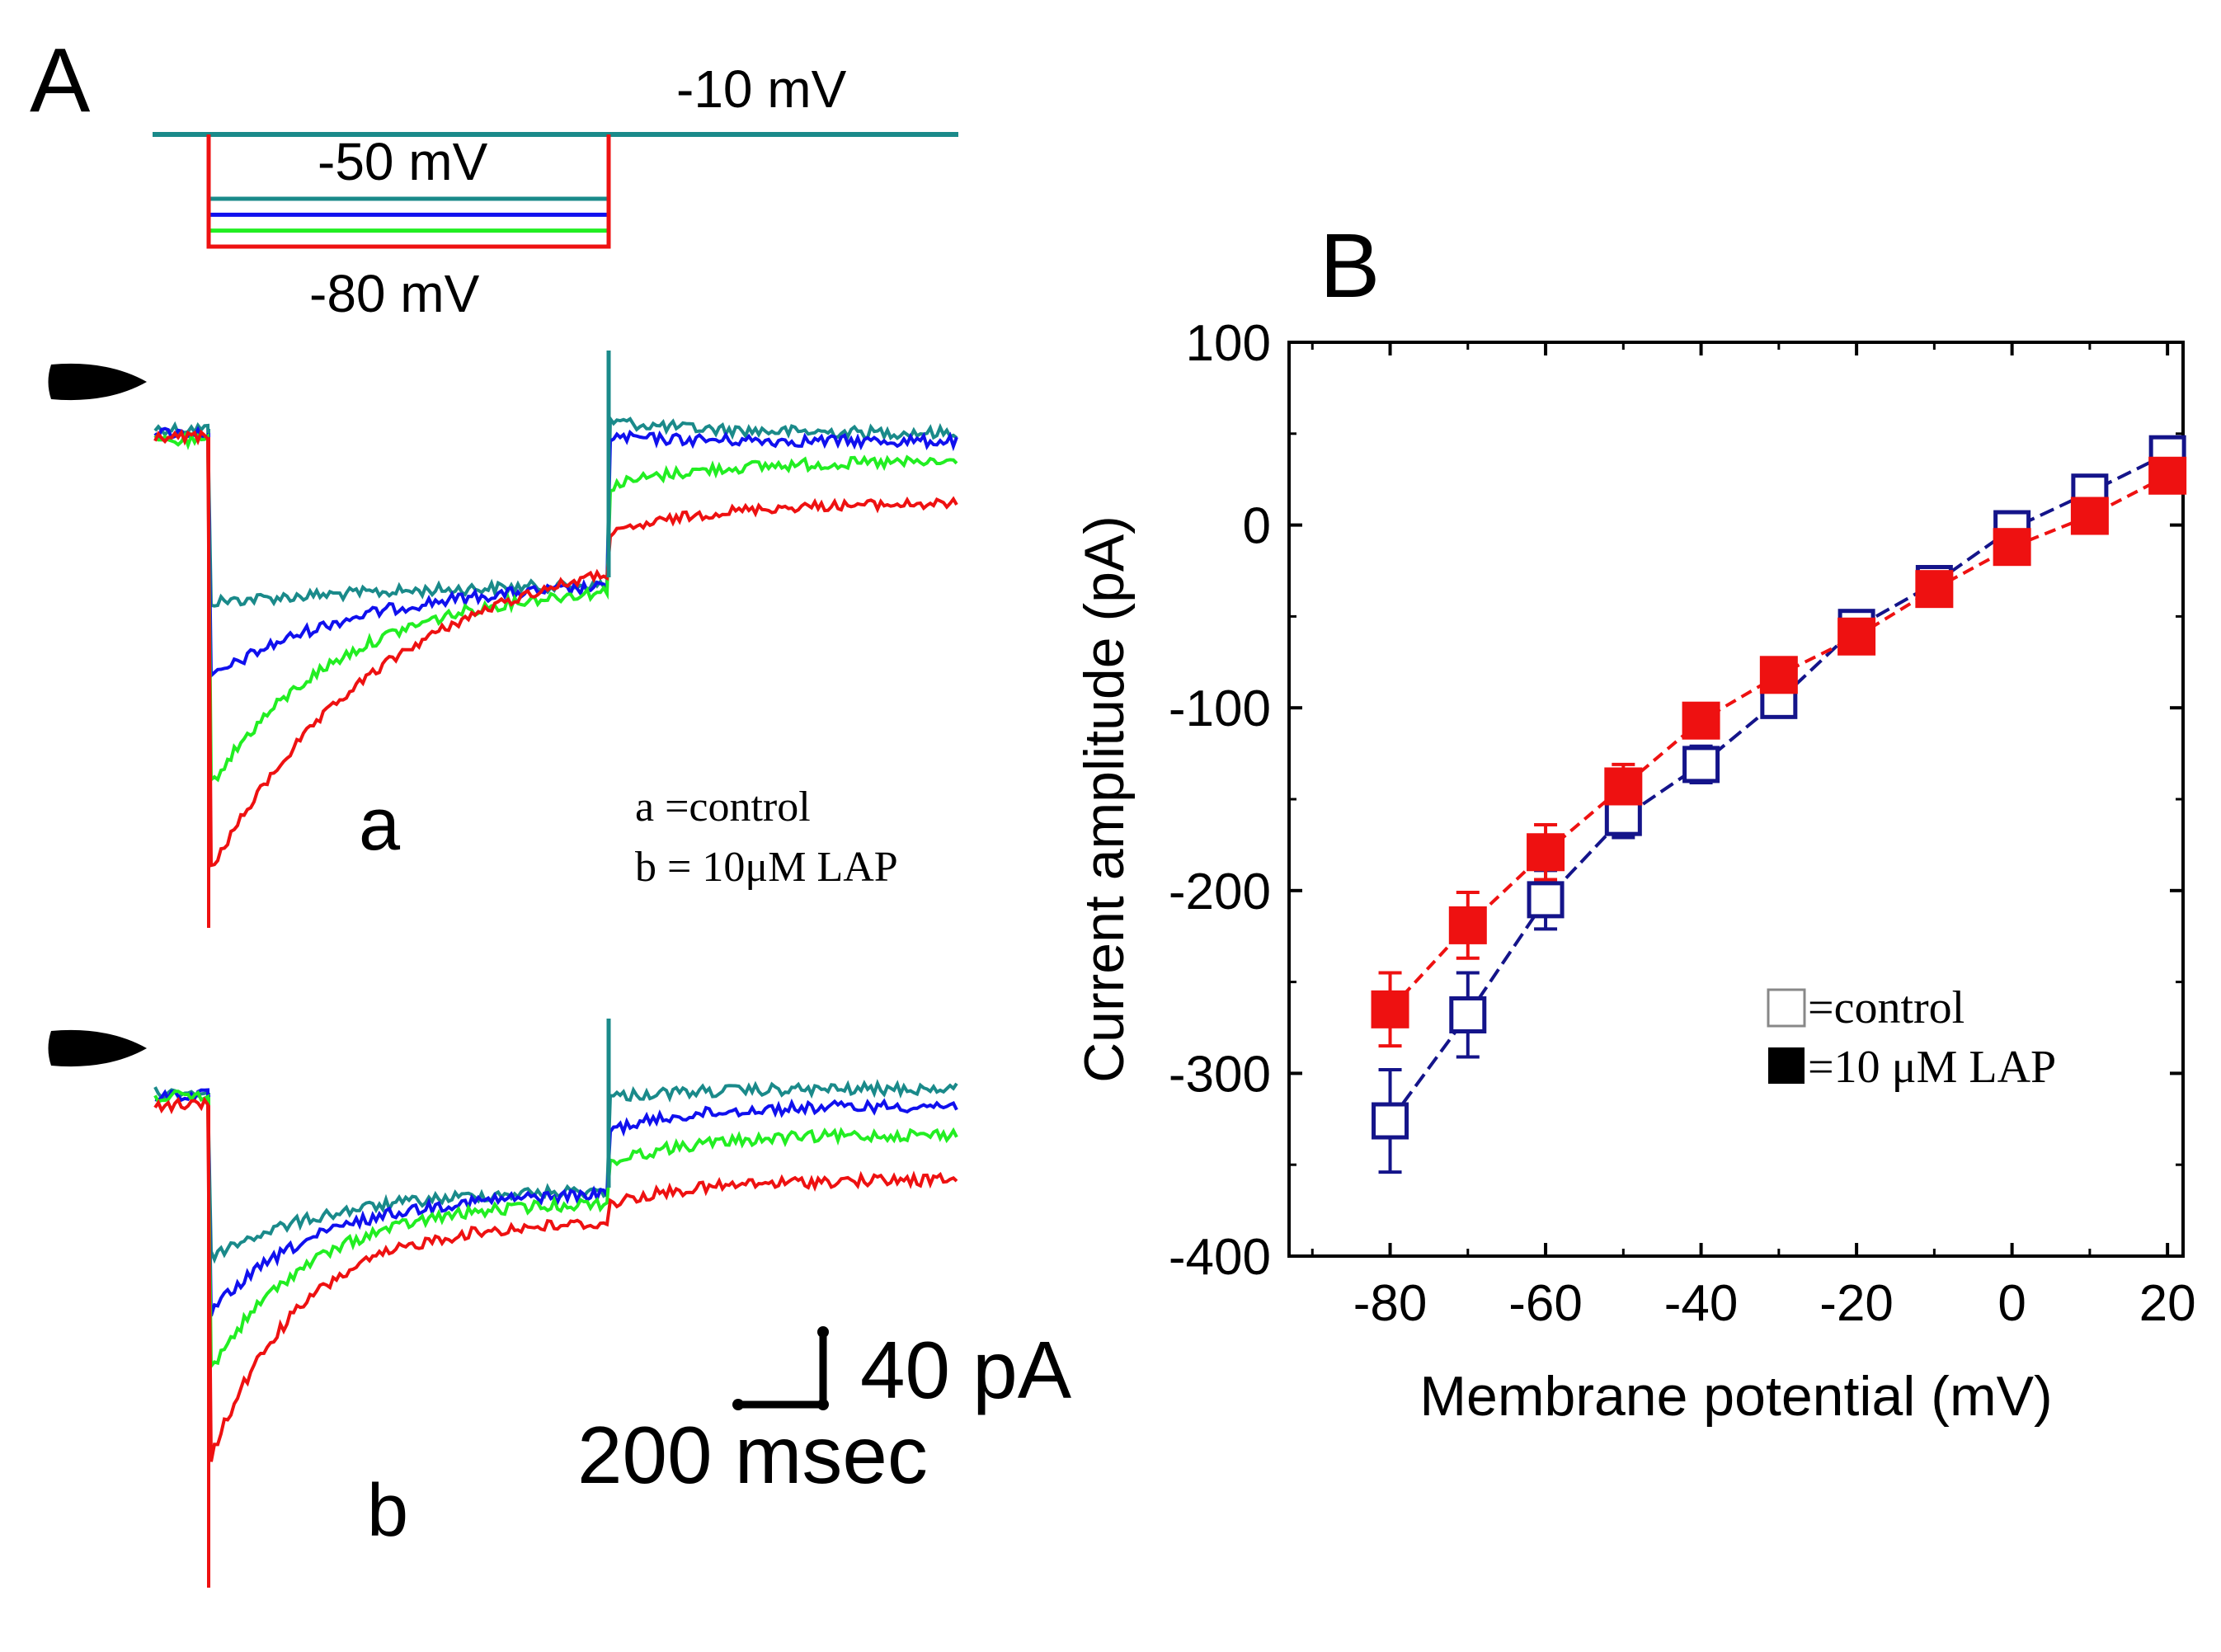  What do you see at coordinates (2011, 1303) in the screenshot?
I see `x-tick-label: 0` at bounding box center [2011, 1303].